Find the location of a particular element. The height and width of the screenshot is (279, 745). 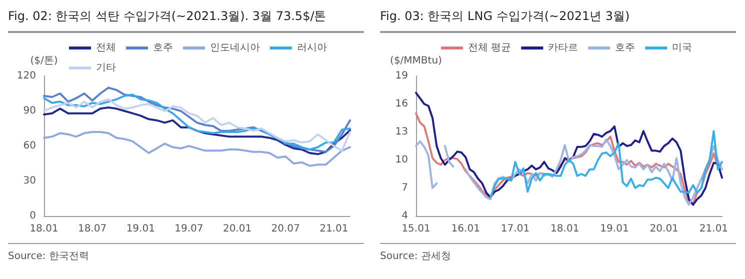

y-tick-label: 7 is located at coordinates (405, 188).